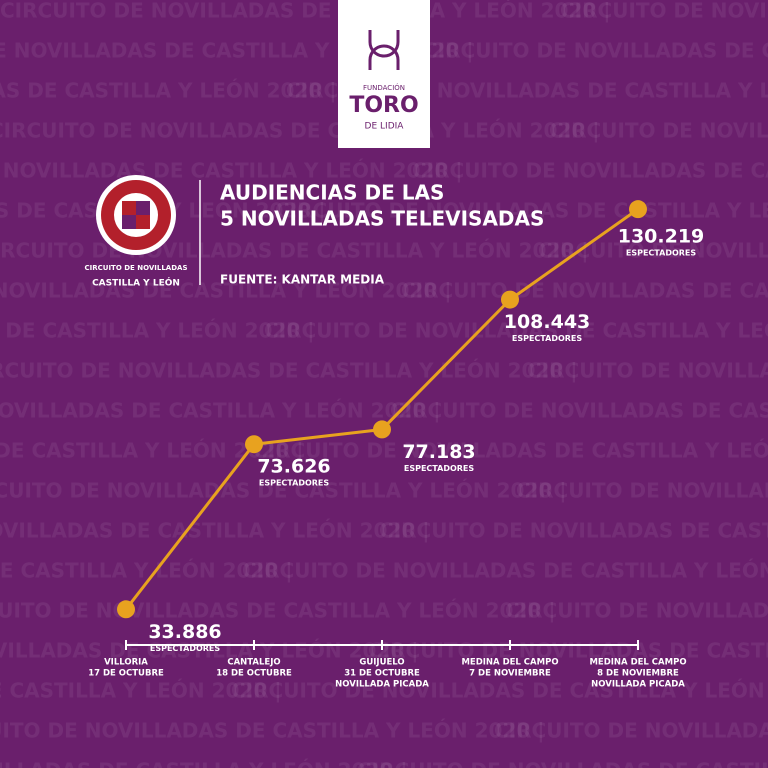 Image resolution: width=768 pixels, height=768 pixels. What do you see at coordinates (136, 215) in the screenshot?
I see `circuito-logo` at bounding box center [136, 215].